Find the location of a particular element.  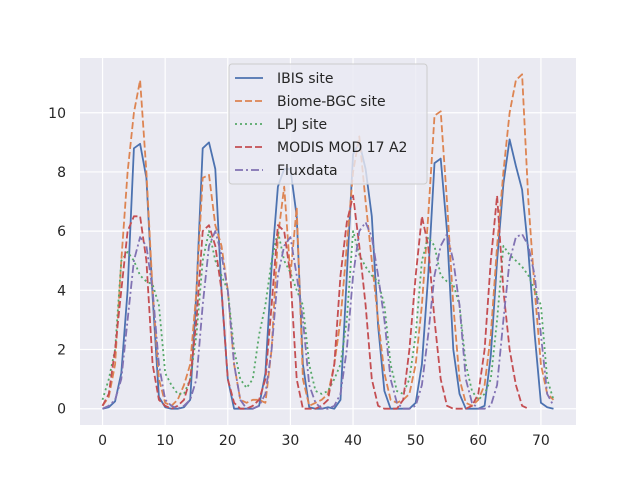

x-tick-label: 0 is located at coordinates (102, 441).